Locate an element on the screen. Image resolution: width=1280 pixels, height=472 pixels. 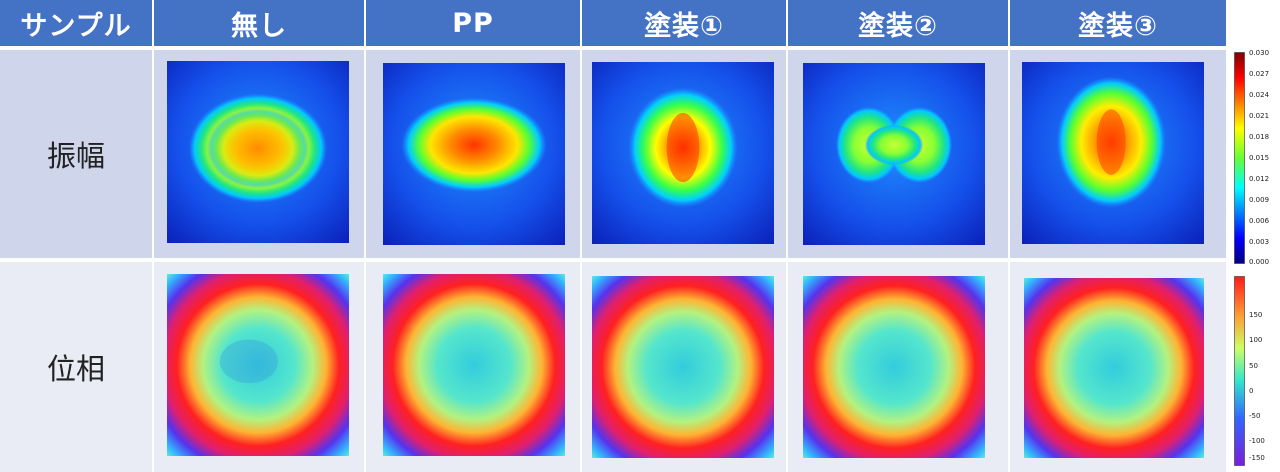
phase-tick: -100 is located at coordinates (1257, 441).